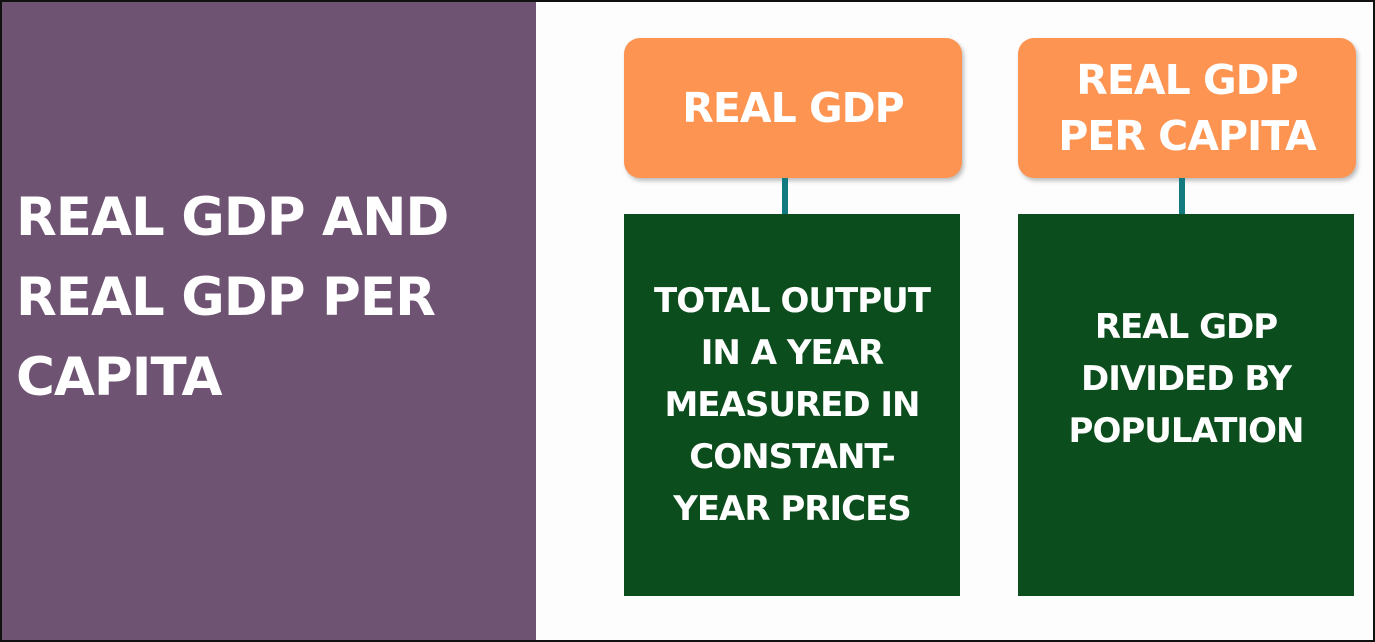  Describe the element at coordinates (785, 197) in the screenshot. I see `real-gdp-connector` at that location.